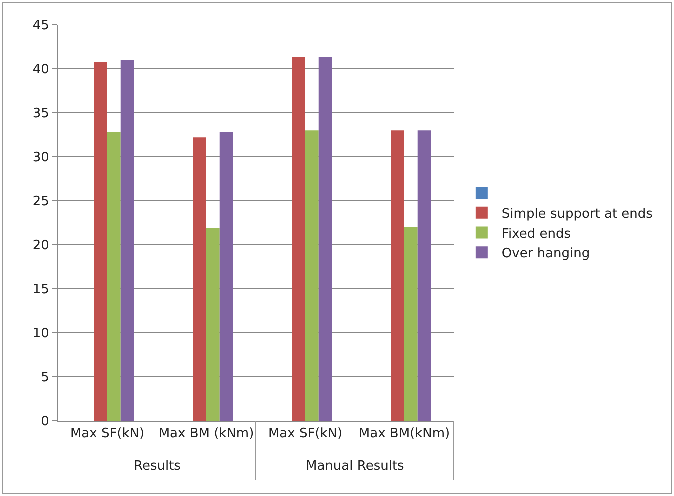 This screenshot has width=674, height=496. Describe the element at coordinates (45, 378) in the screenshot. I see `y-tick-label: 5` at that location.